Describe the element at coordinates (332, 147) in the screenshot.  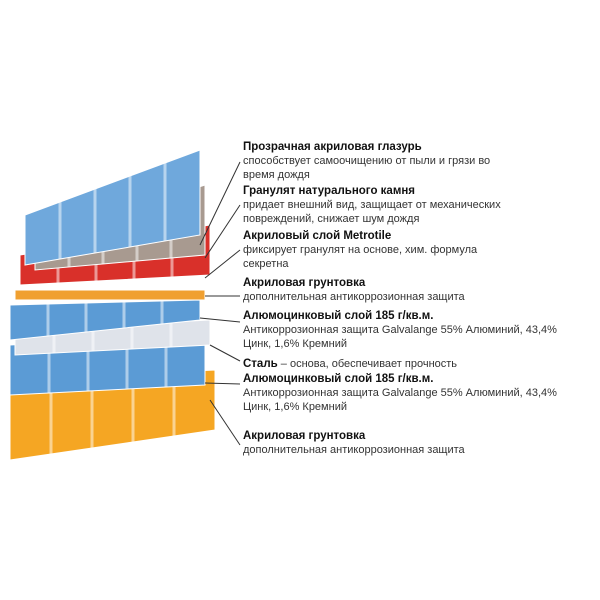
I see `layer-title: Прозрачная акриловая глазурь` at that location.